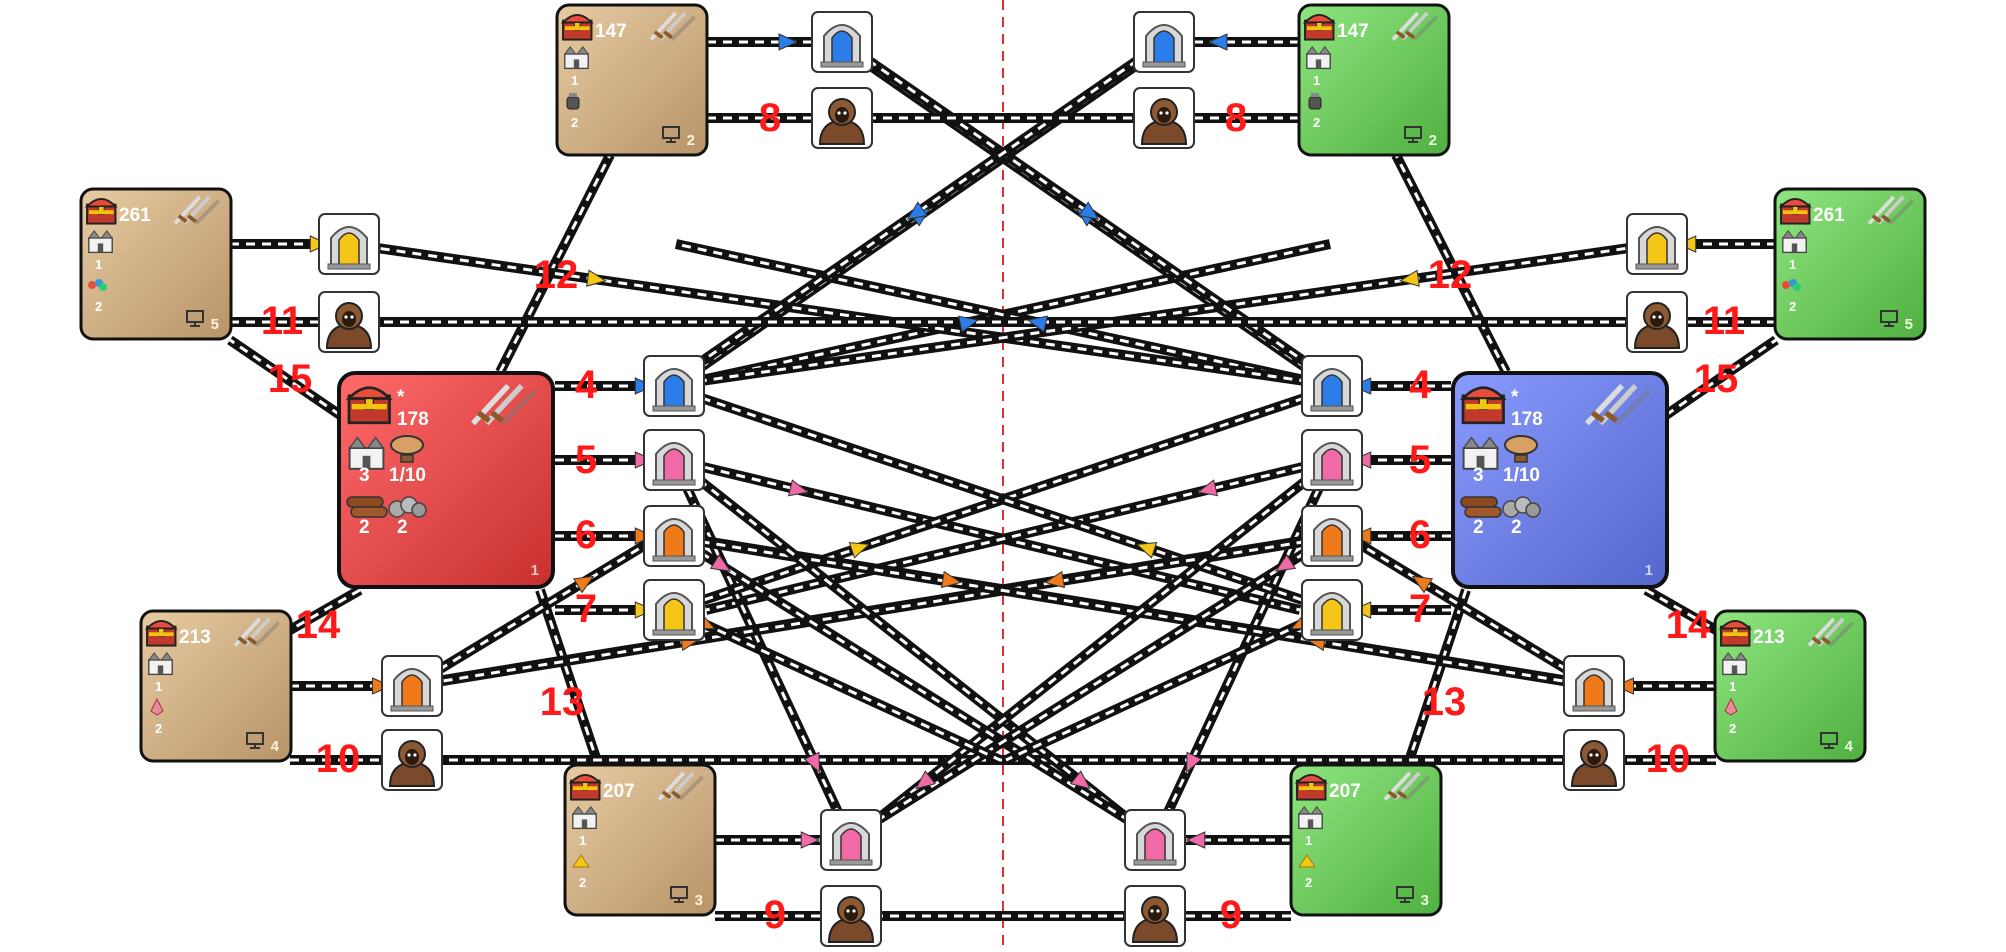  I want to click on zone-tile-l2: 147 1 2 2, so click(632, 80).